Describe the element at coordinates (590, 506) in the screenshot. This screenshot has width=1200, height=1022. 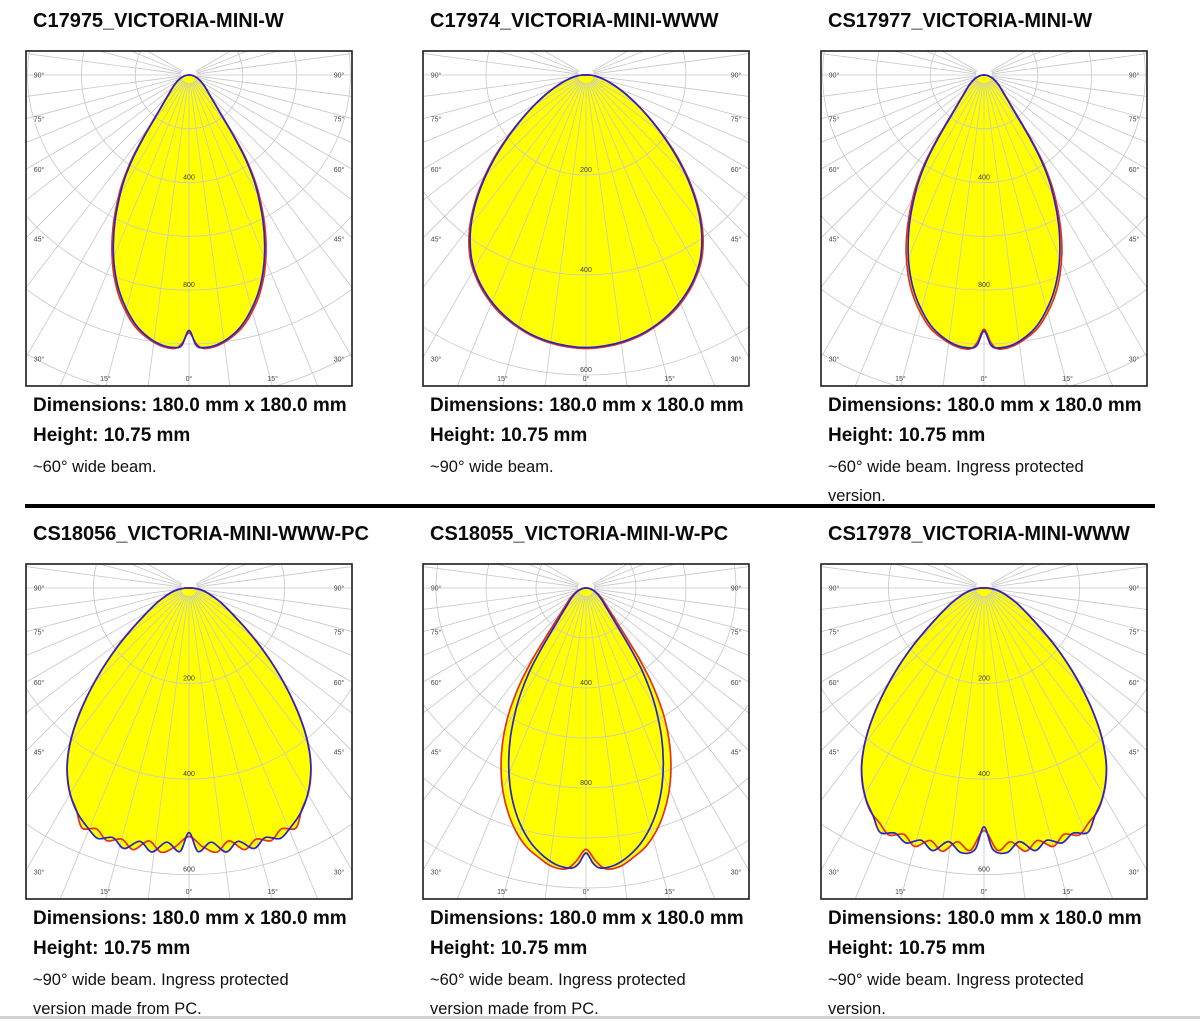
I see `section-divider` at that location.